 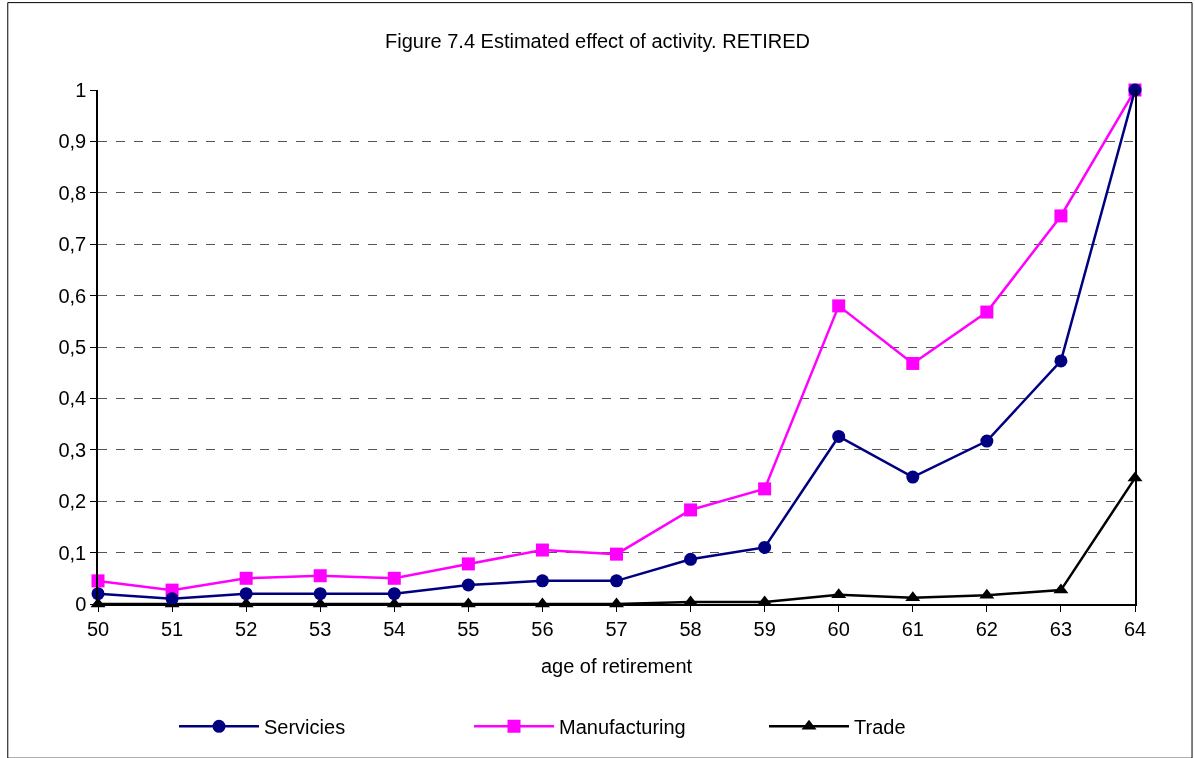 What do you see at coordinates (72, 552) in the screenshot?
I see `y-tick-label: 0,1` at bounding box center [72, 552].